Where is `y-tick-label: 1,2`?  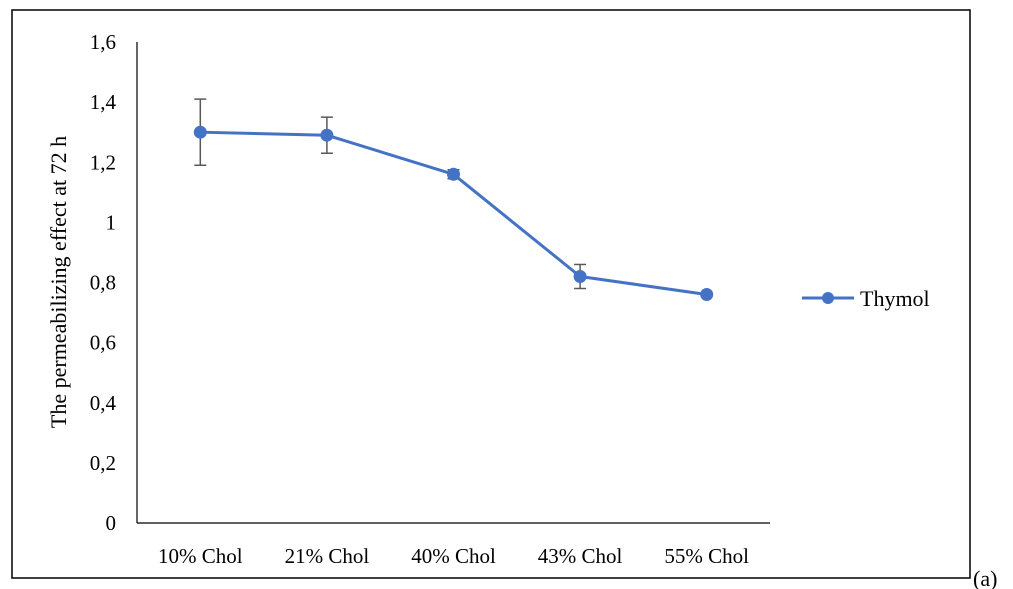 y-tick-label: 1,2 is located at coordinates (103, 162).